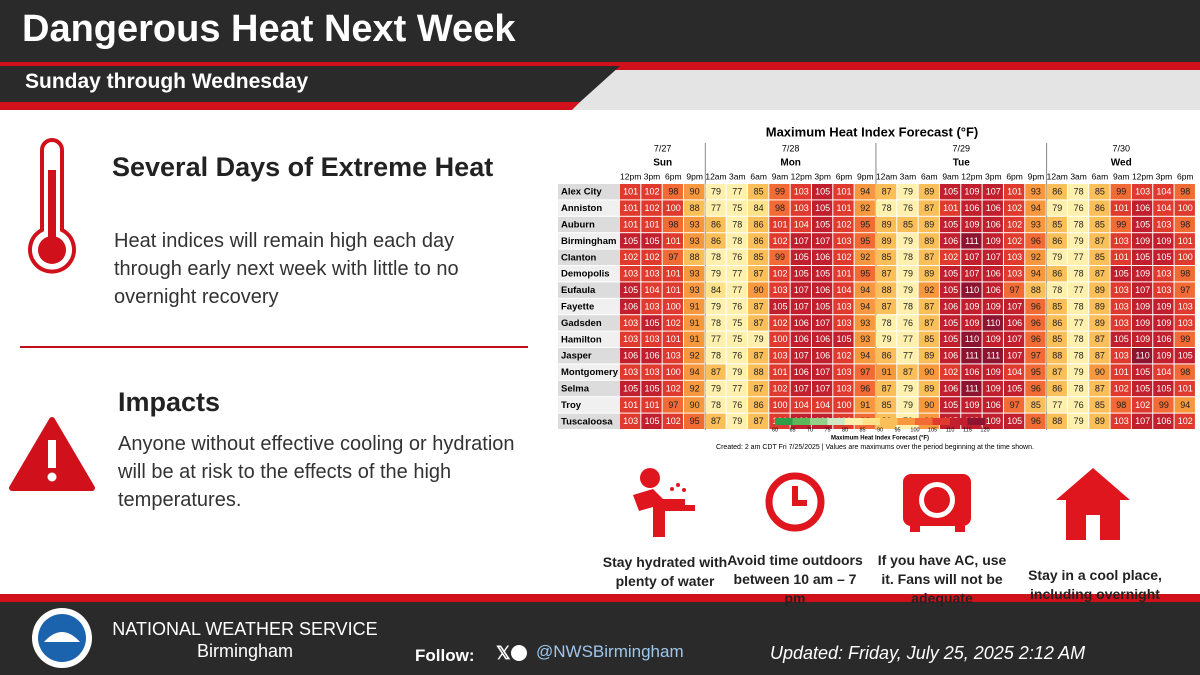  I want to click on heat-value: 111, so click(972, 241).